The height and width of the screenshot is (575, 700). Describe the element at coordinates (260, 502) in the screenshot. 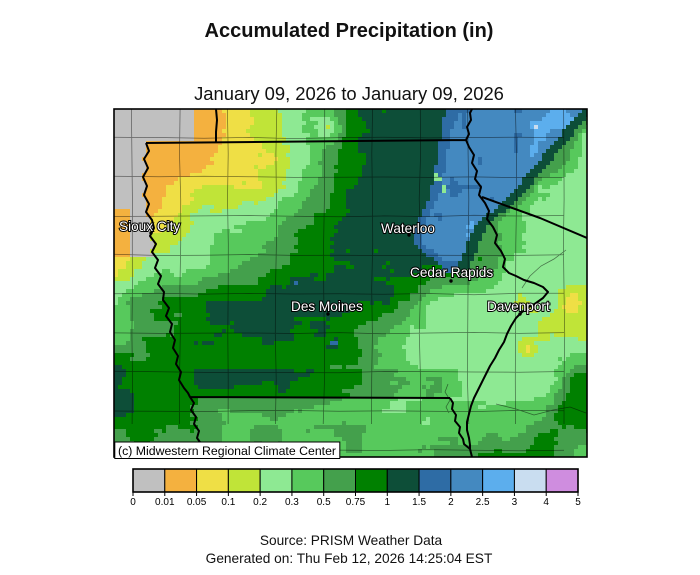

I see `svg-text: 0.2` at that location.